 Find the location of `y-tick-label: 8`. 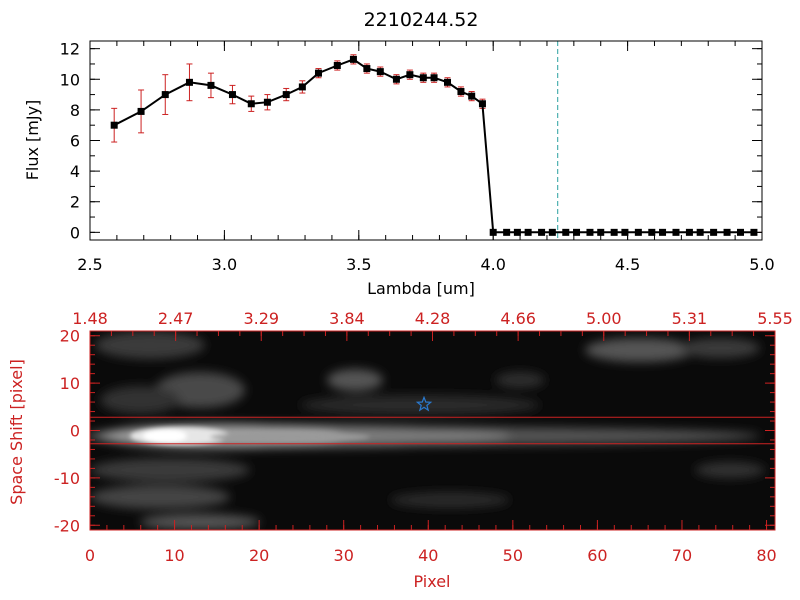

y-tick-label: 8 is located at coordinates (75, 110).